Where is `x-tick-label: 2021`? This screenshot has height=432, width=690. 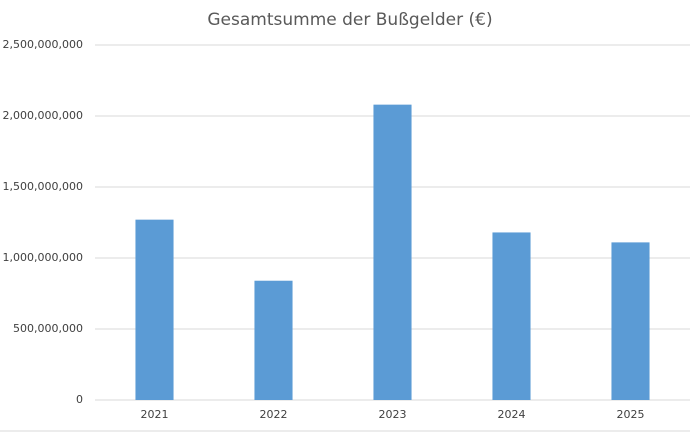 x-tick-label: 2021 is located at coordinates (155, 414).